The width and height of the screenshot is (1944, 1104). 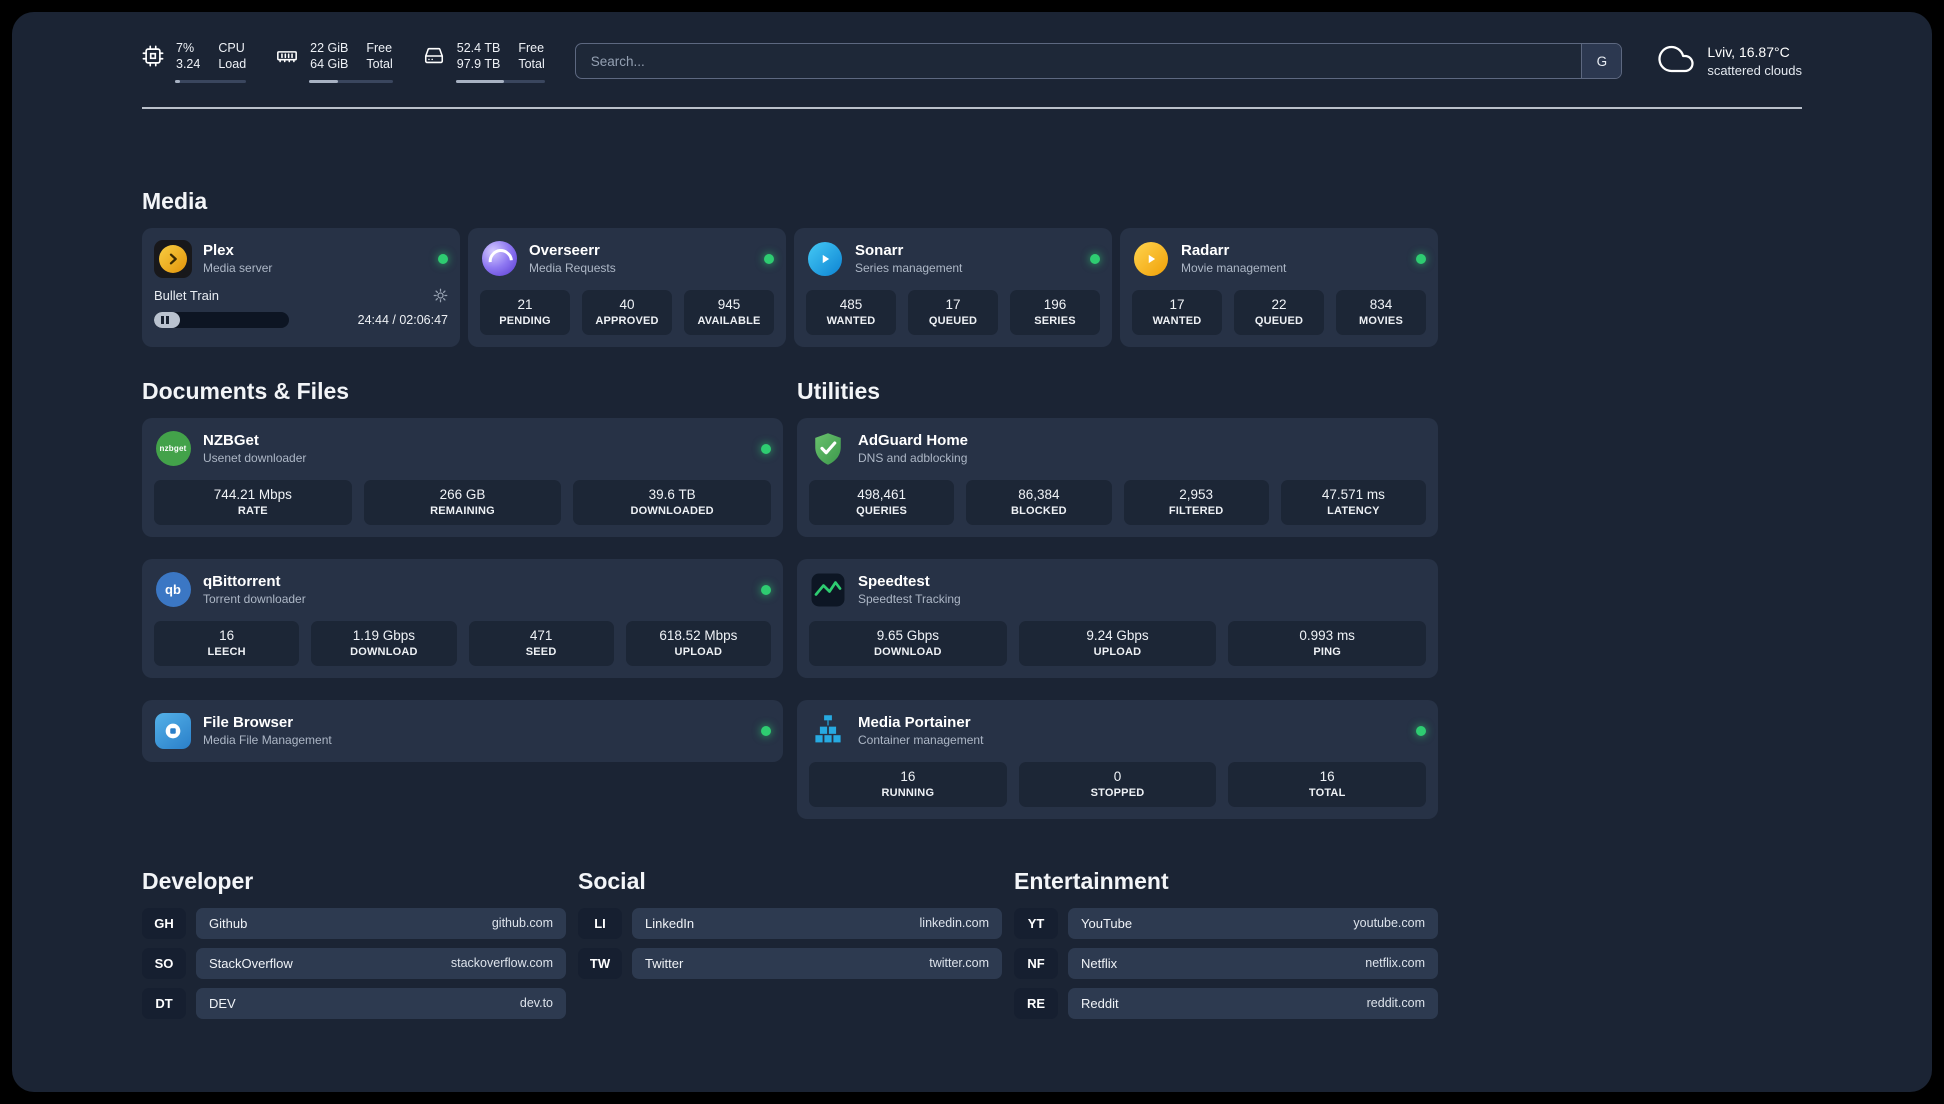 I want to click on app-name: Overseerr, so click(x=564, y=250).